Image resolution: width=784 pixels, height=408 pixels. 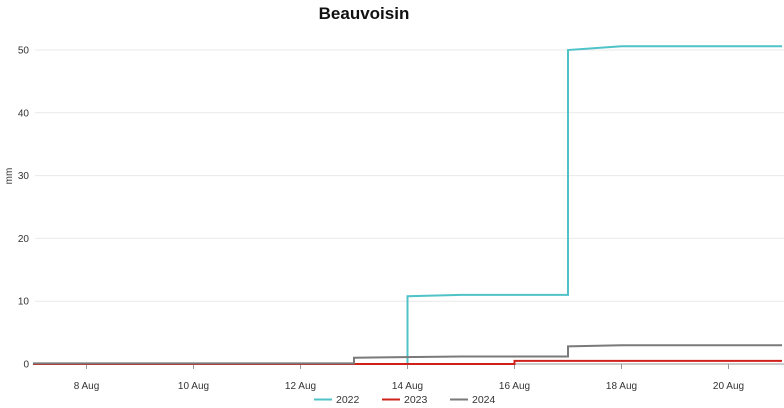 I want to click on chart-title: Beauvoisin, so click(x=364, y=13).